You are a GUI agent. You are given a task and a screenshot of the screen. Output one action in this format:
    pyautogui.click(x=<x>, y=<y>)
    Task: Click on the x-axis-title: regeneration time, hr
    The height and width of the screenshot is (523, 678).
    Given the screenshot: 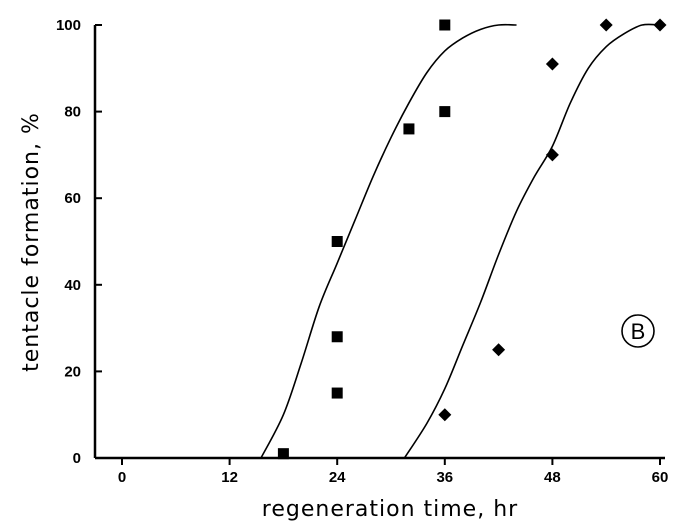 What is the action you would take?
    pyautogui.click(x=390, y=509)
    